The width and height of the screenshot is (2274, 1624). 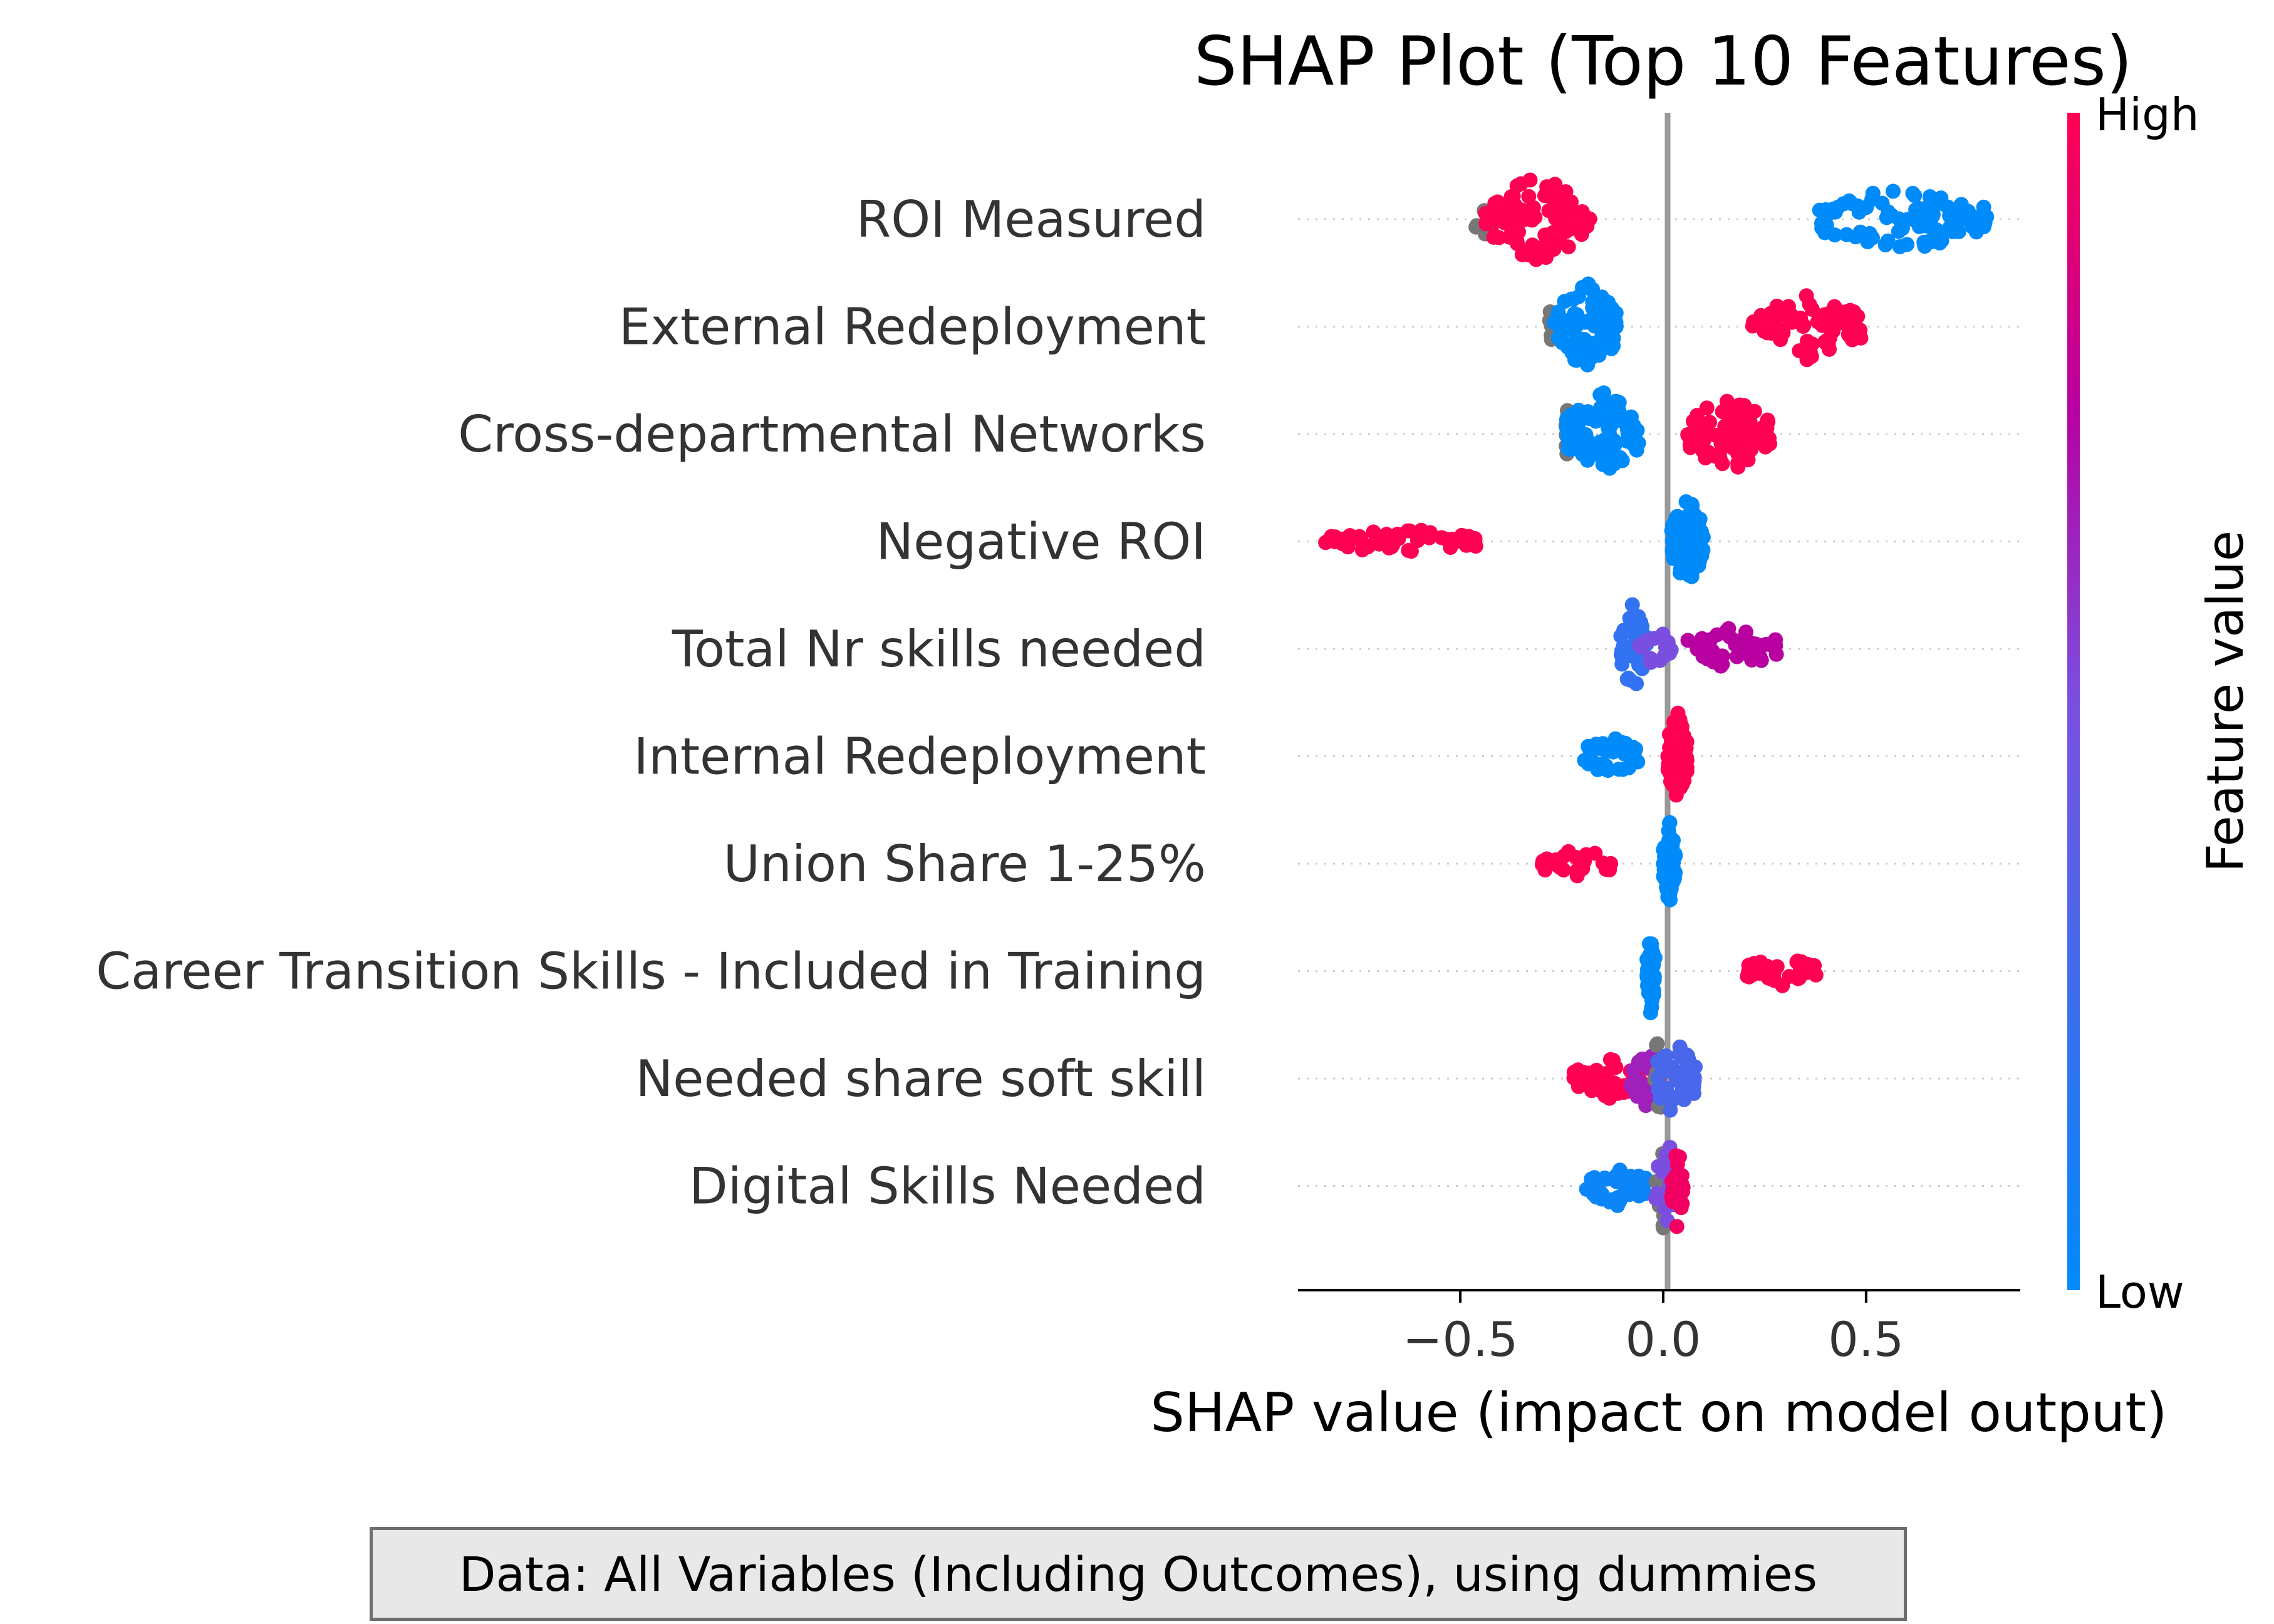 I want to click on x-axis-label: SHAP value (impact on model output), so click(x=1658, y=1413).